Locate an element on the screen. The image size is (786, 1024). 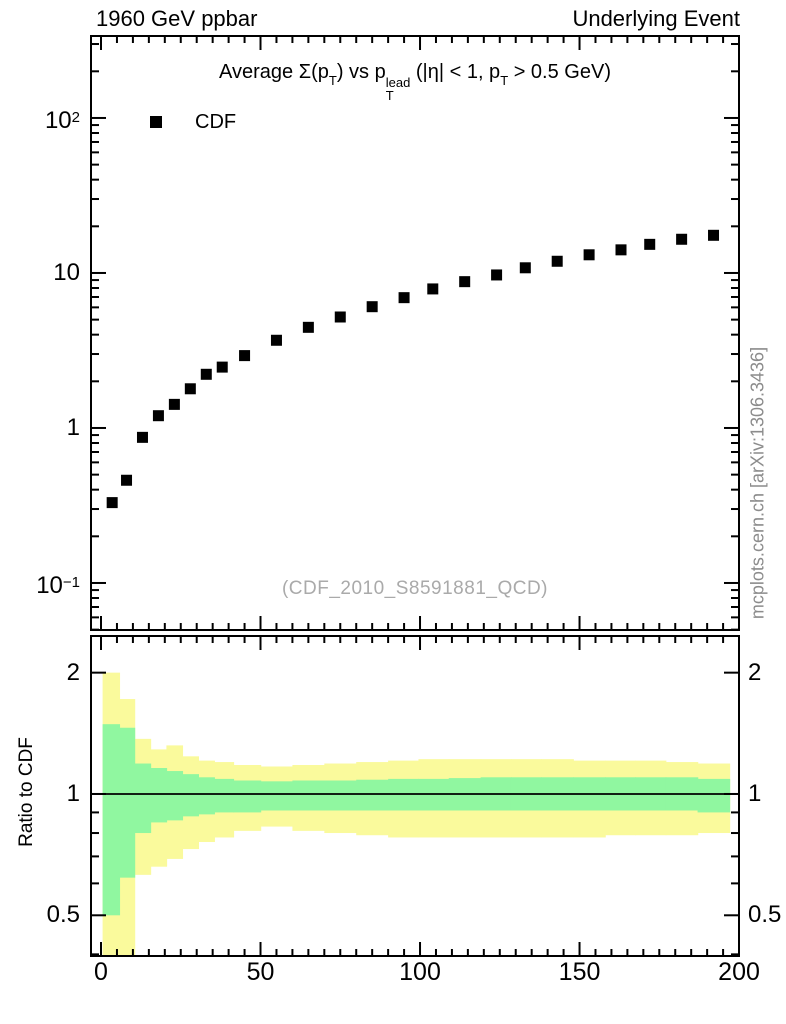
ratio-y-axis-label-text: Ratio to CDF is located at coordinates (26, 792).